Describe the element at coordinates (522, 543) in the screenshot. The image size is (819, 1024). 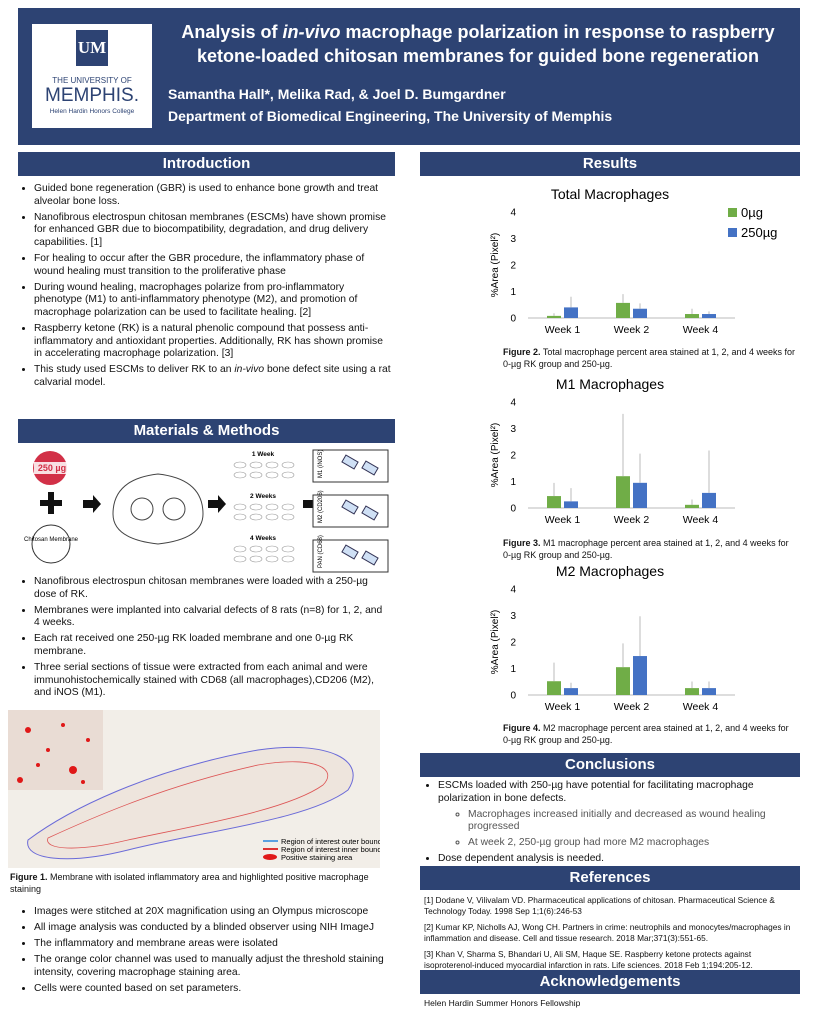
I see `caption-label: Figure 3.` at that location.